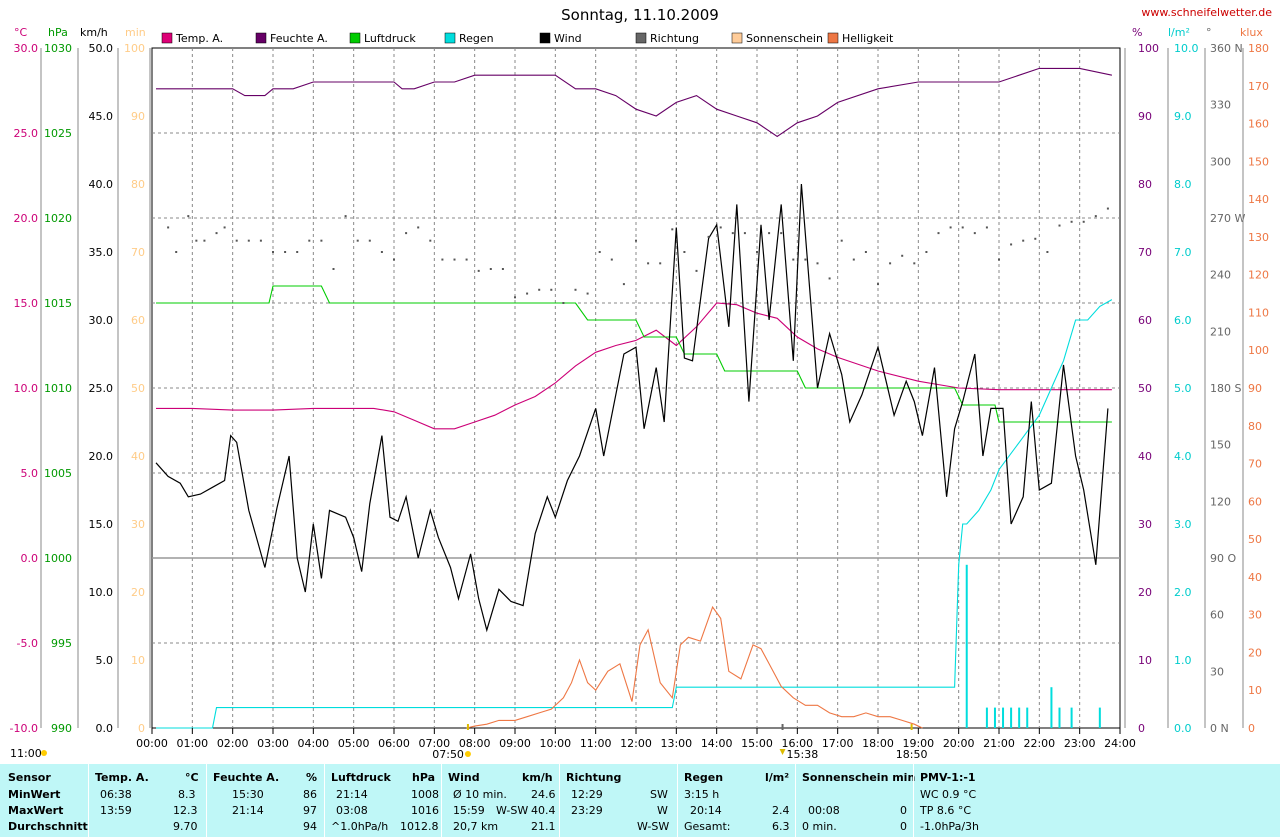 This screenshot has height=837, width=1280. Describe the element at coordinates (594, 777) in the screenshot. I see `table-header-direction: Richtung` at that location.